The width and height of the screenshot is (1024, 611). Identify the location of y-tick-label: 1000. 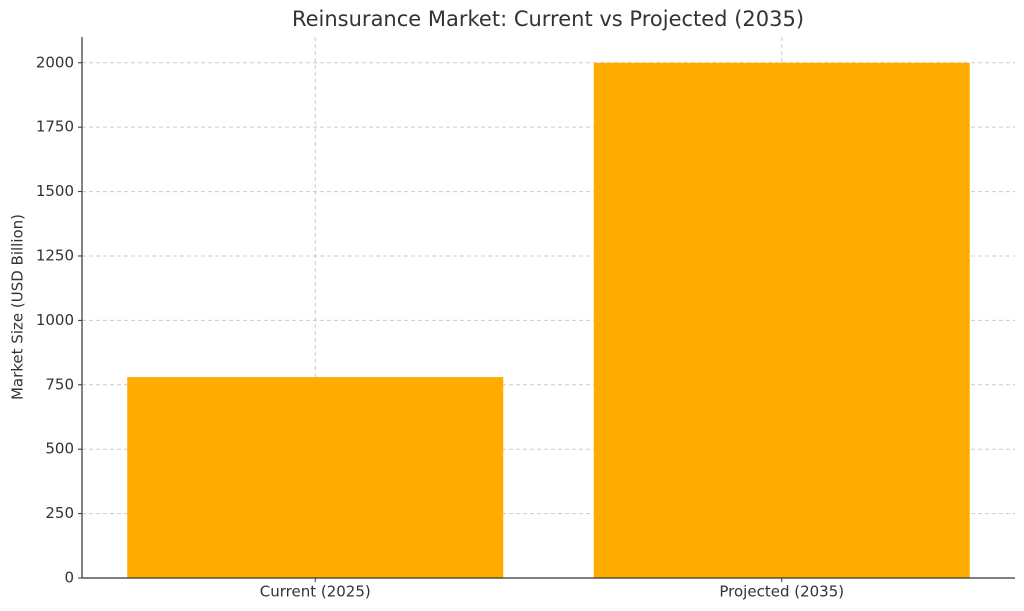
(55, 320).